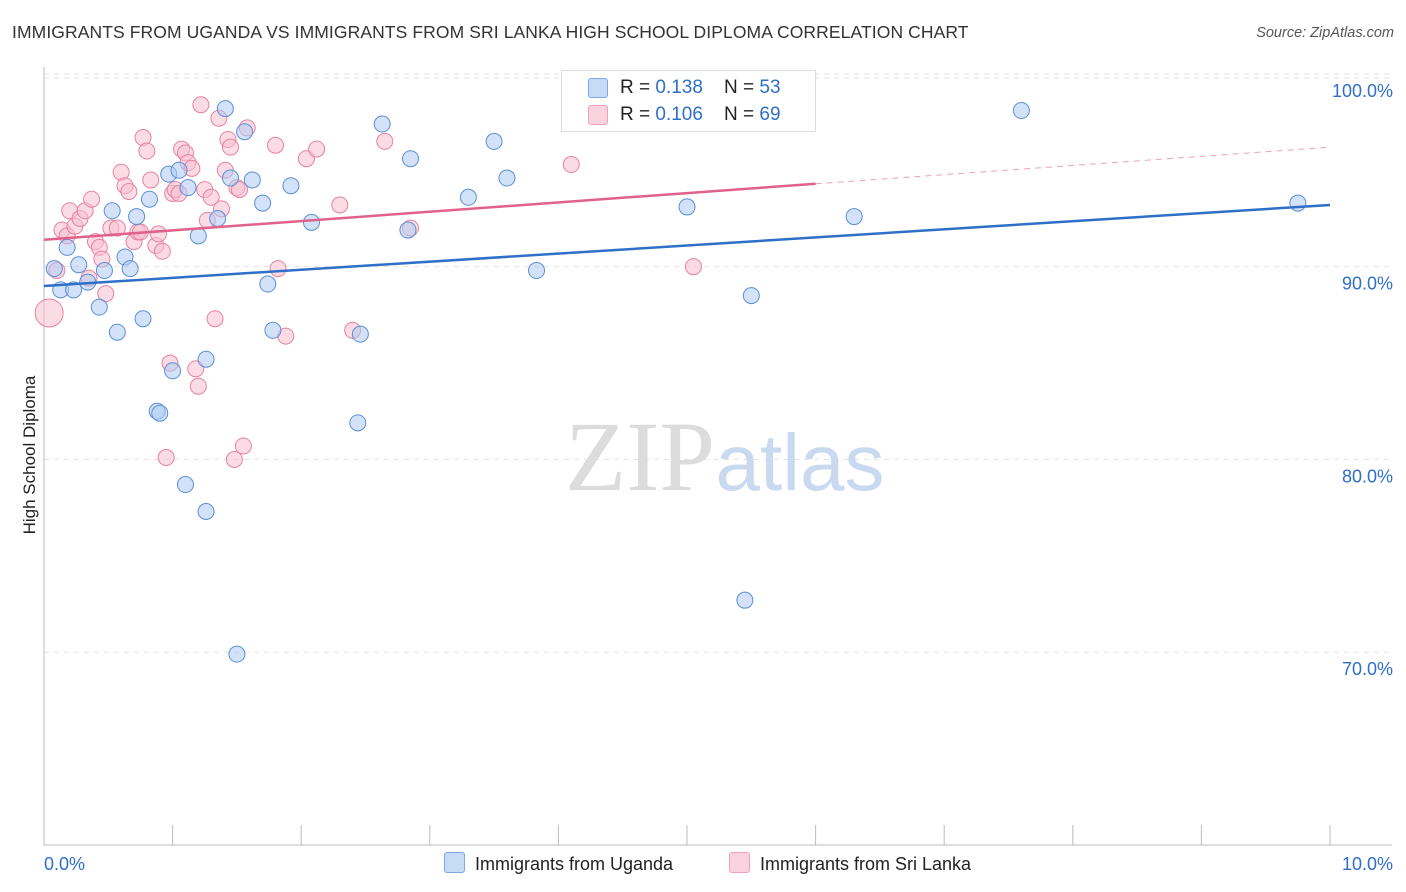  Describe the element at coordinates (1367, 864) in the screenshot. I see `x-tick-label: 10.0%` at that location.